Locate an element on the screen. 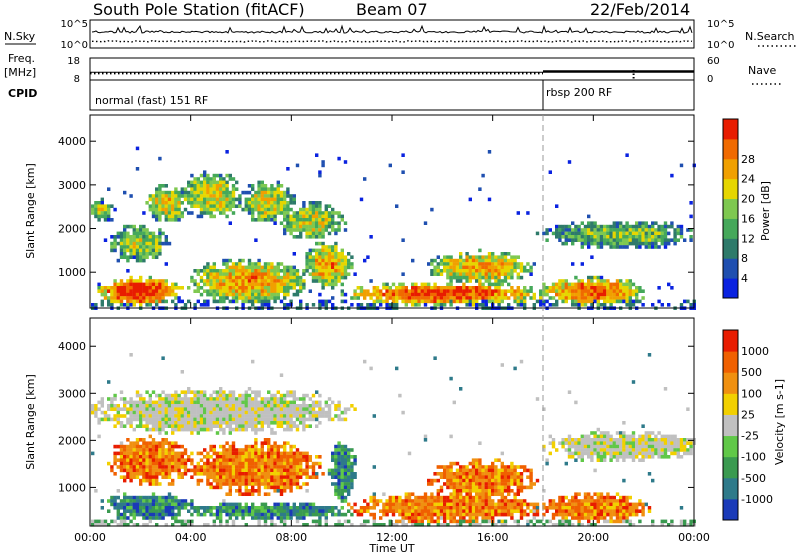 The image size is (800, 554). noise-left-tick-top: 10^5 is located at coordinates (74, 24).